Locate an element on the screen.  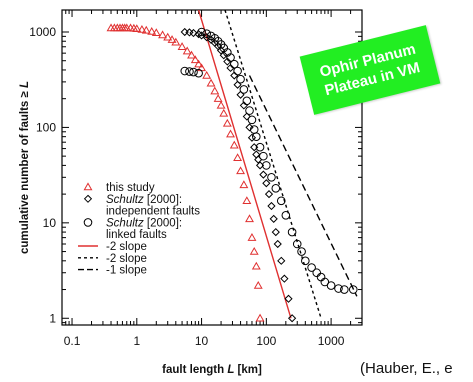
x-axis-label-part: L is located at coordinates (230, 370).